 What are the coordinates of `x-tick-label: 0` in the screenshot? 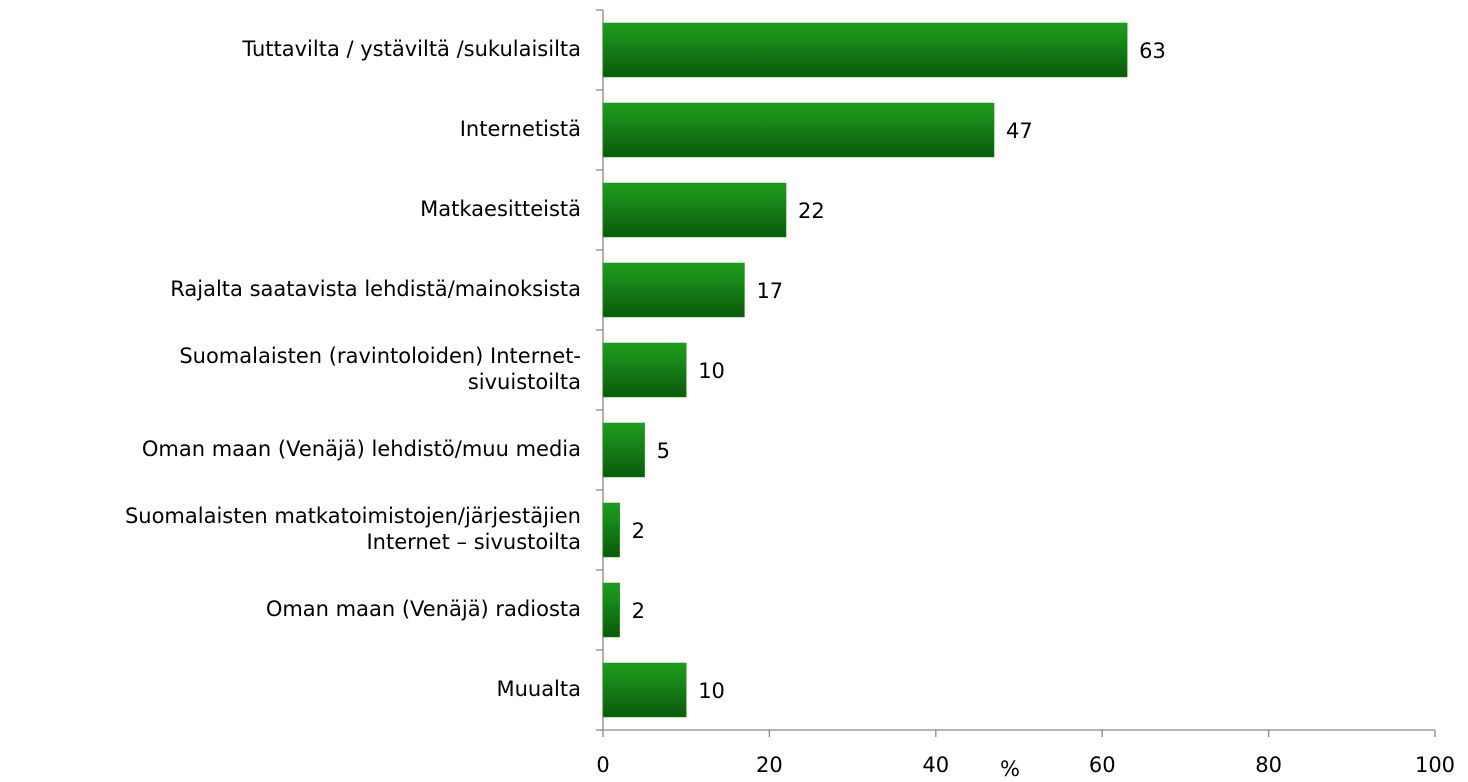 It's located at (602, 765).